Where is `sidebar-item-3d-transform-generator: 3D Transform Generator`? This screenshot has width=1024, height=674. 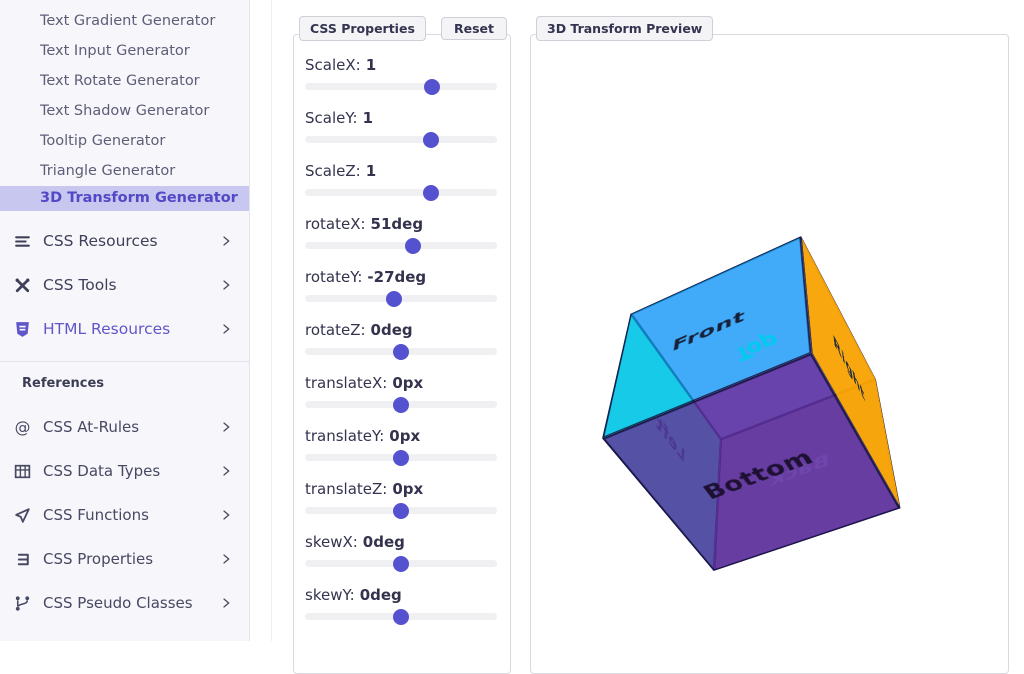 sidebar-item-3d-transform-generator: 3D Transform Generator is located at coordinates (124, 198).